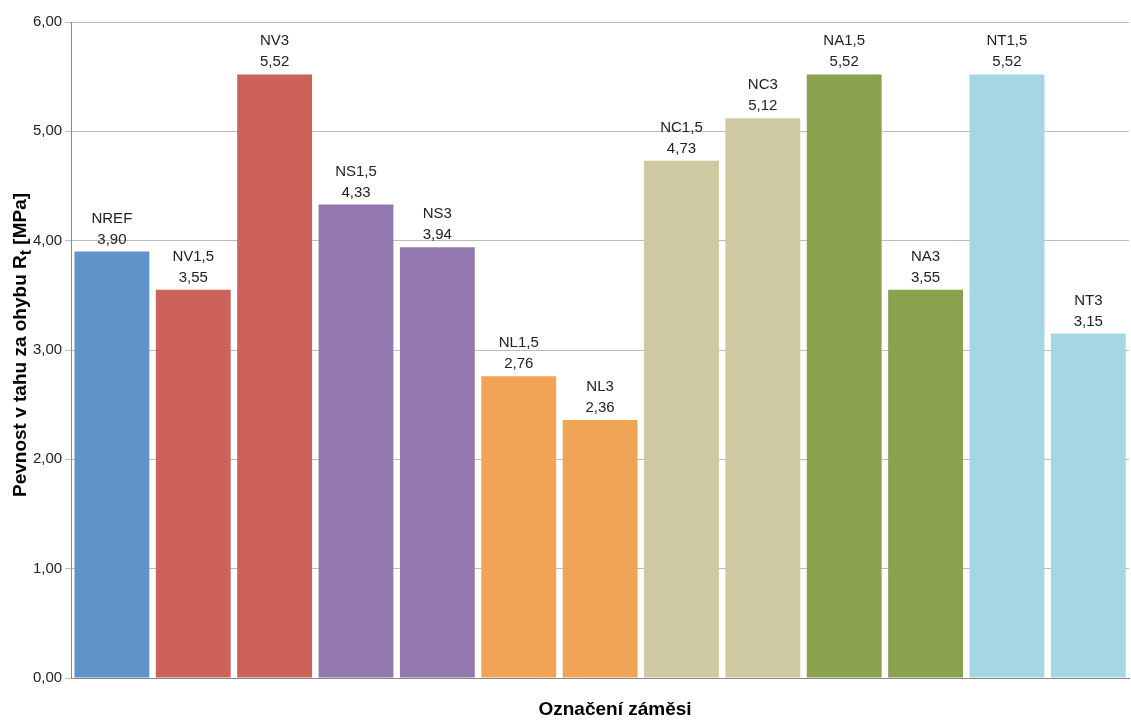 Image resolution: width=1131 pixels, height=726 pixels. Describe the element at coordinates (47, 239) in the screenshot. I see `y-tick-label: 4,00` at that location.